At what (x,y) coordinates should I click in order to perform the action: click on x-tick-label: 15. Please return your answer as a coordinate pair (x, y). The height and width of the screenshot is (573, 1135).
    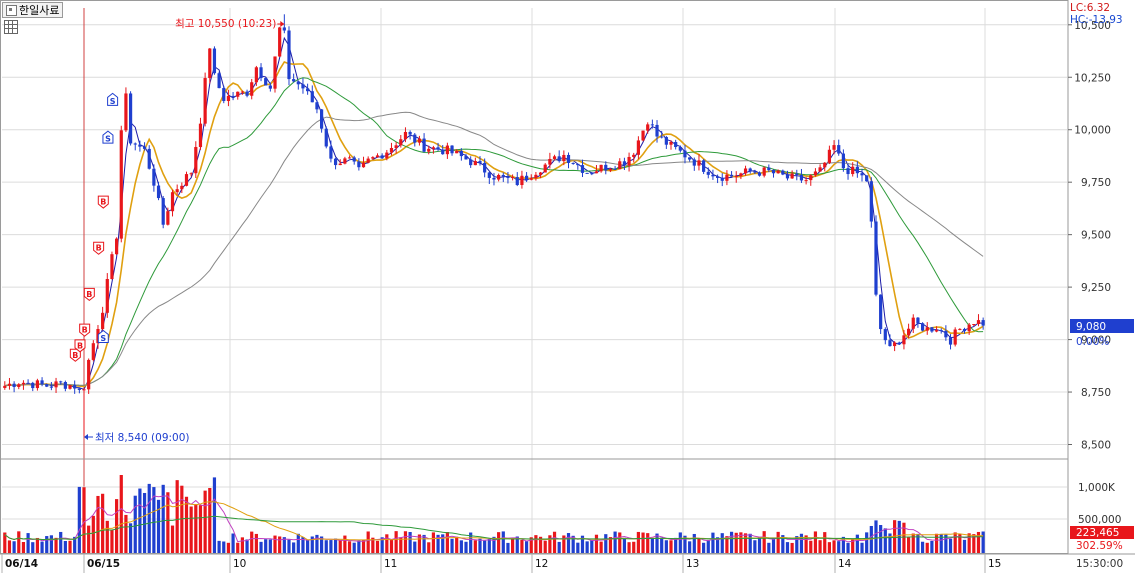
    Looking at the image, I should click on (994, 564).